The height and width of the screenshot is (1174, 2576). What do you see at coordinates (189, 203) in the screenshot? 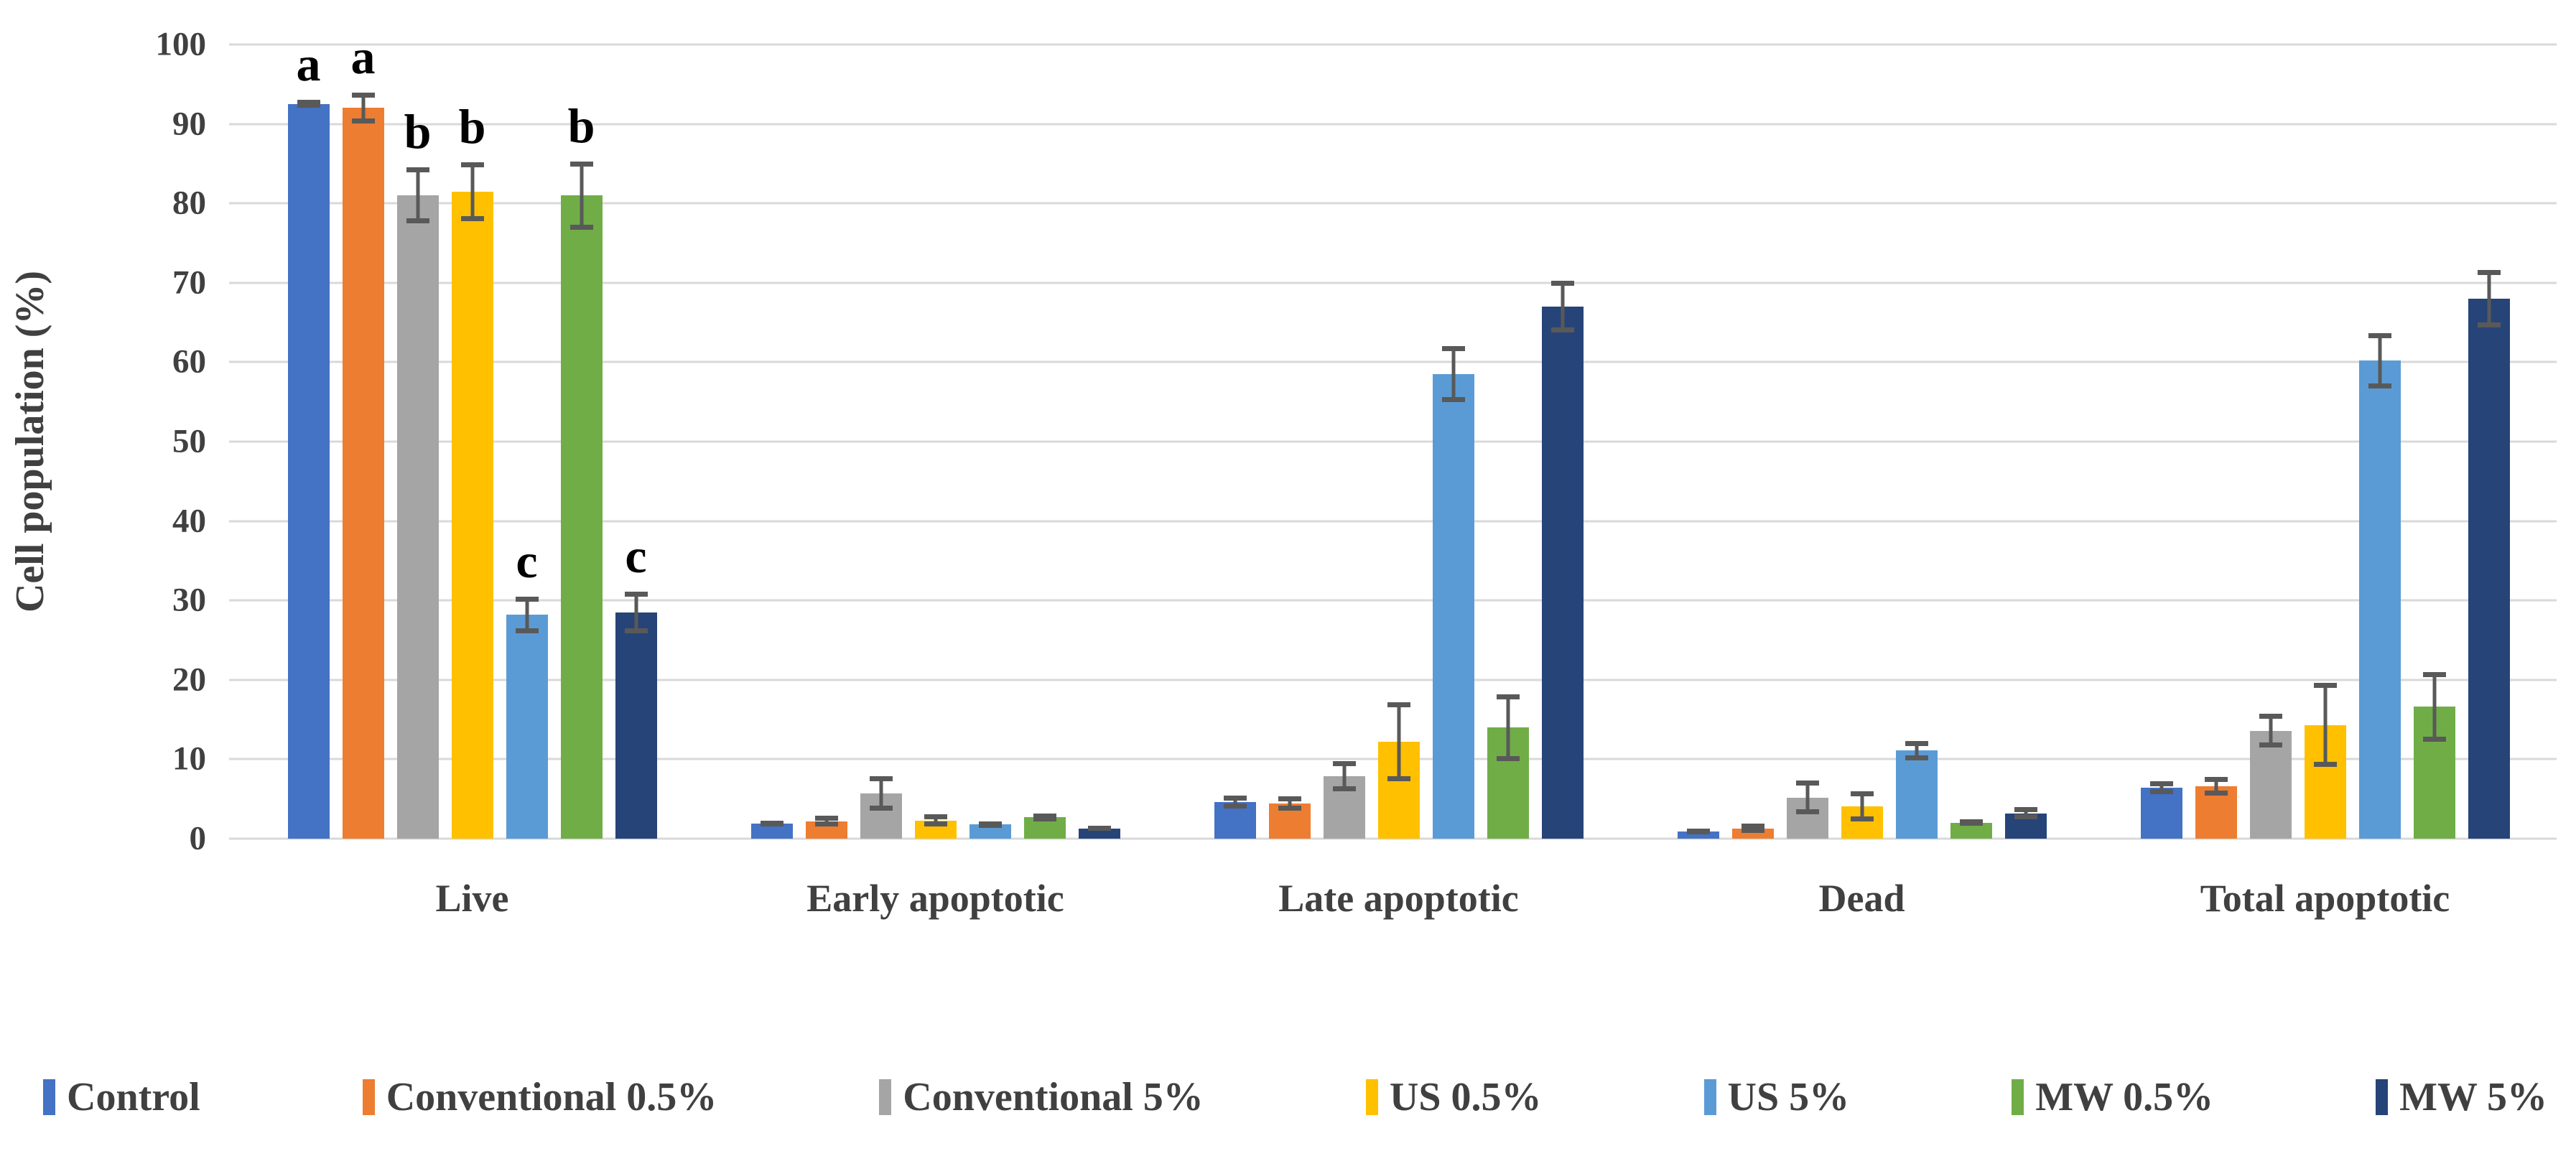
I see `y-axis-tick-label: 80` at bounding box center [189, 203].